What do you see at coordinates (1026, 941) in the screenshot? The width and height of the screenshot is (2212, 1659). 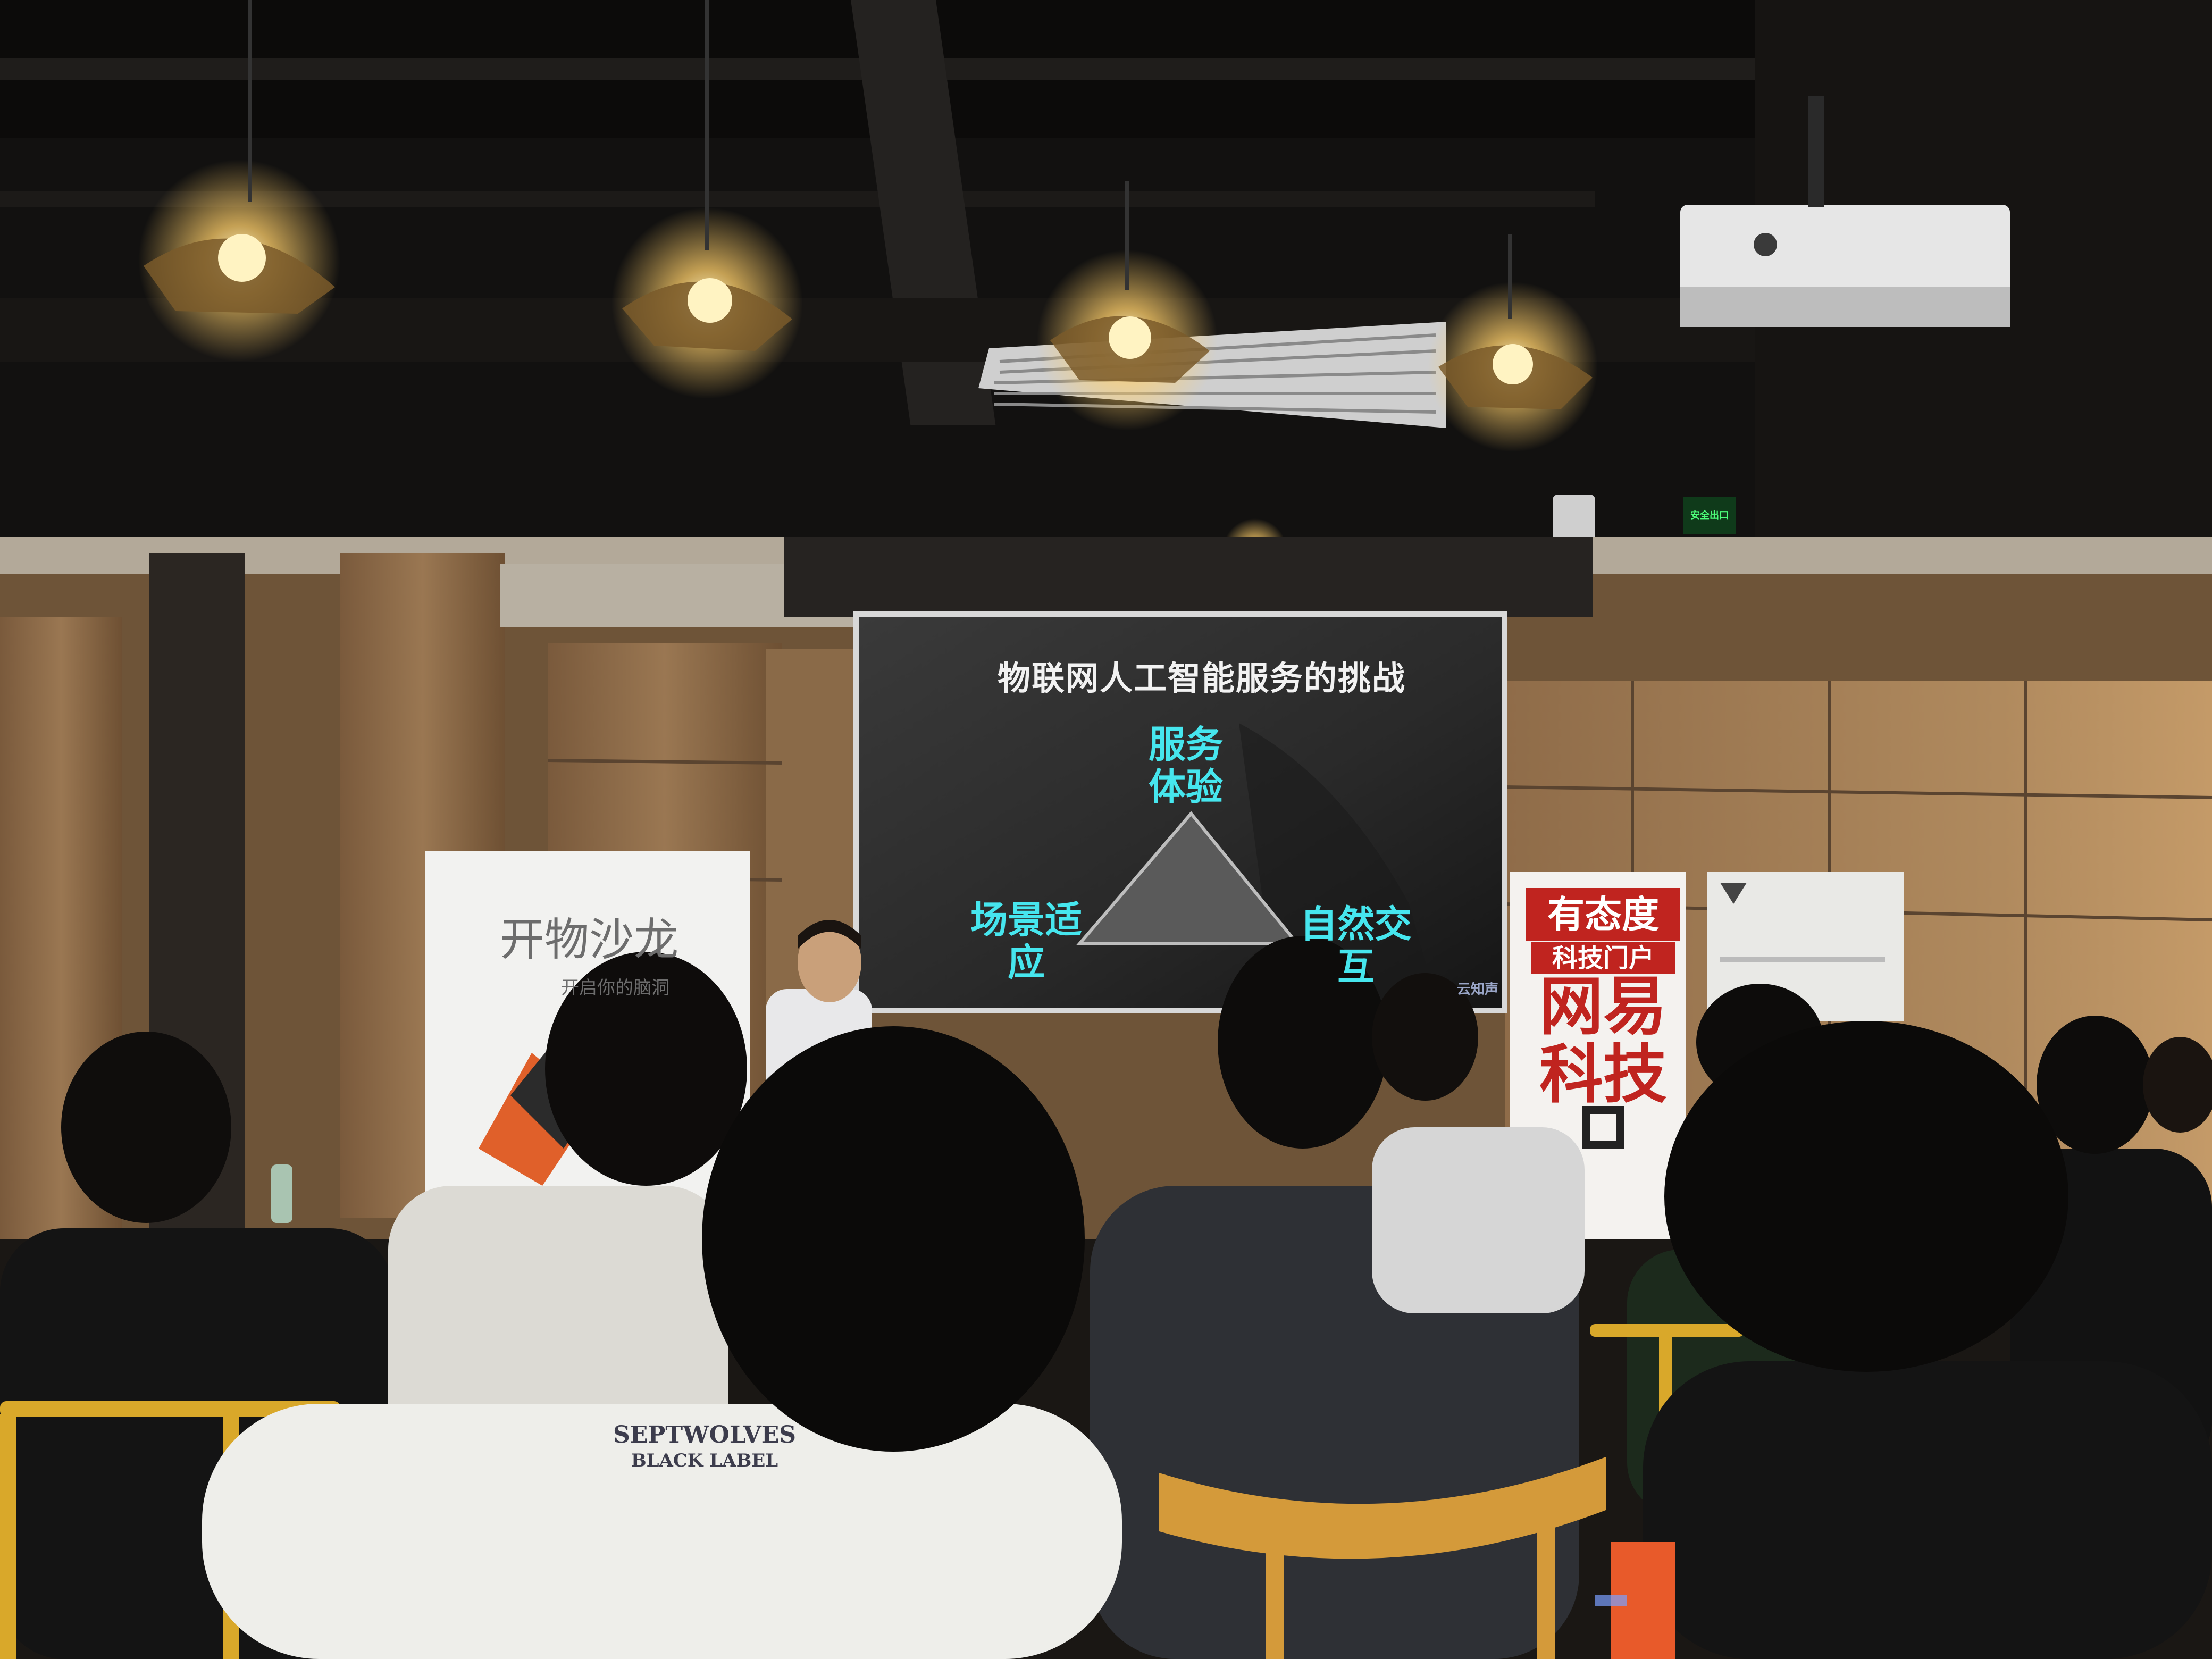 I see `slide-label-left: 场景适应` at bounding box center [1026, 941].